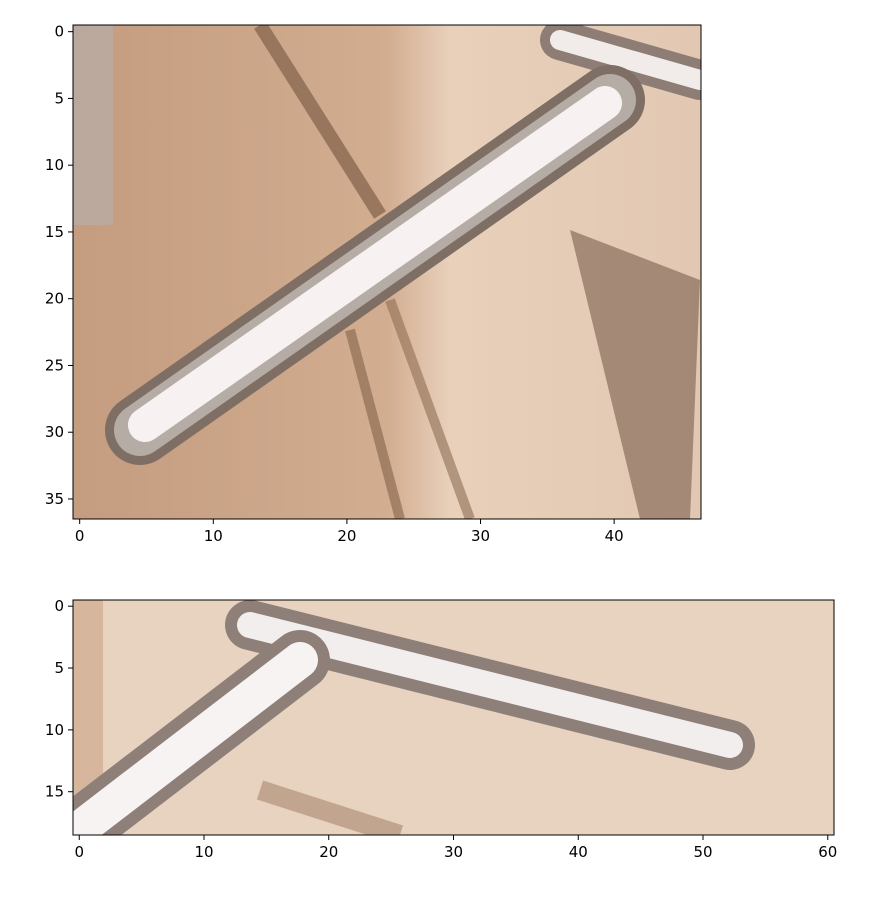 Image resolution: width=872 pixels, height=900 pixels. What do you see at coordinates (54, 499) in the screenshot?
I see `y-tick-label: 35` at bounding box center [54, 499].